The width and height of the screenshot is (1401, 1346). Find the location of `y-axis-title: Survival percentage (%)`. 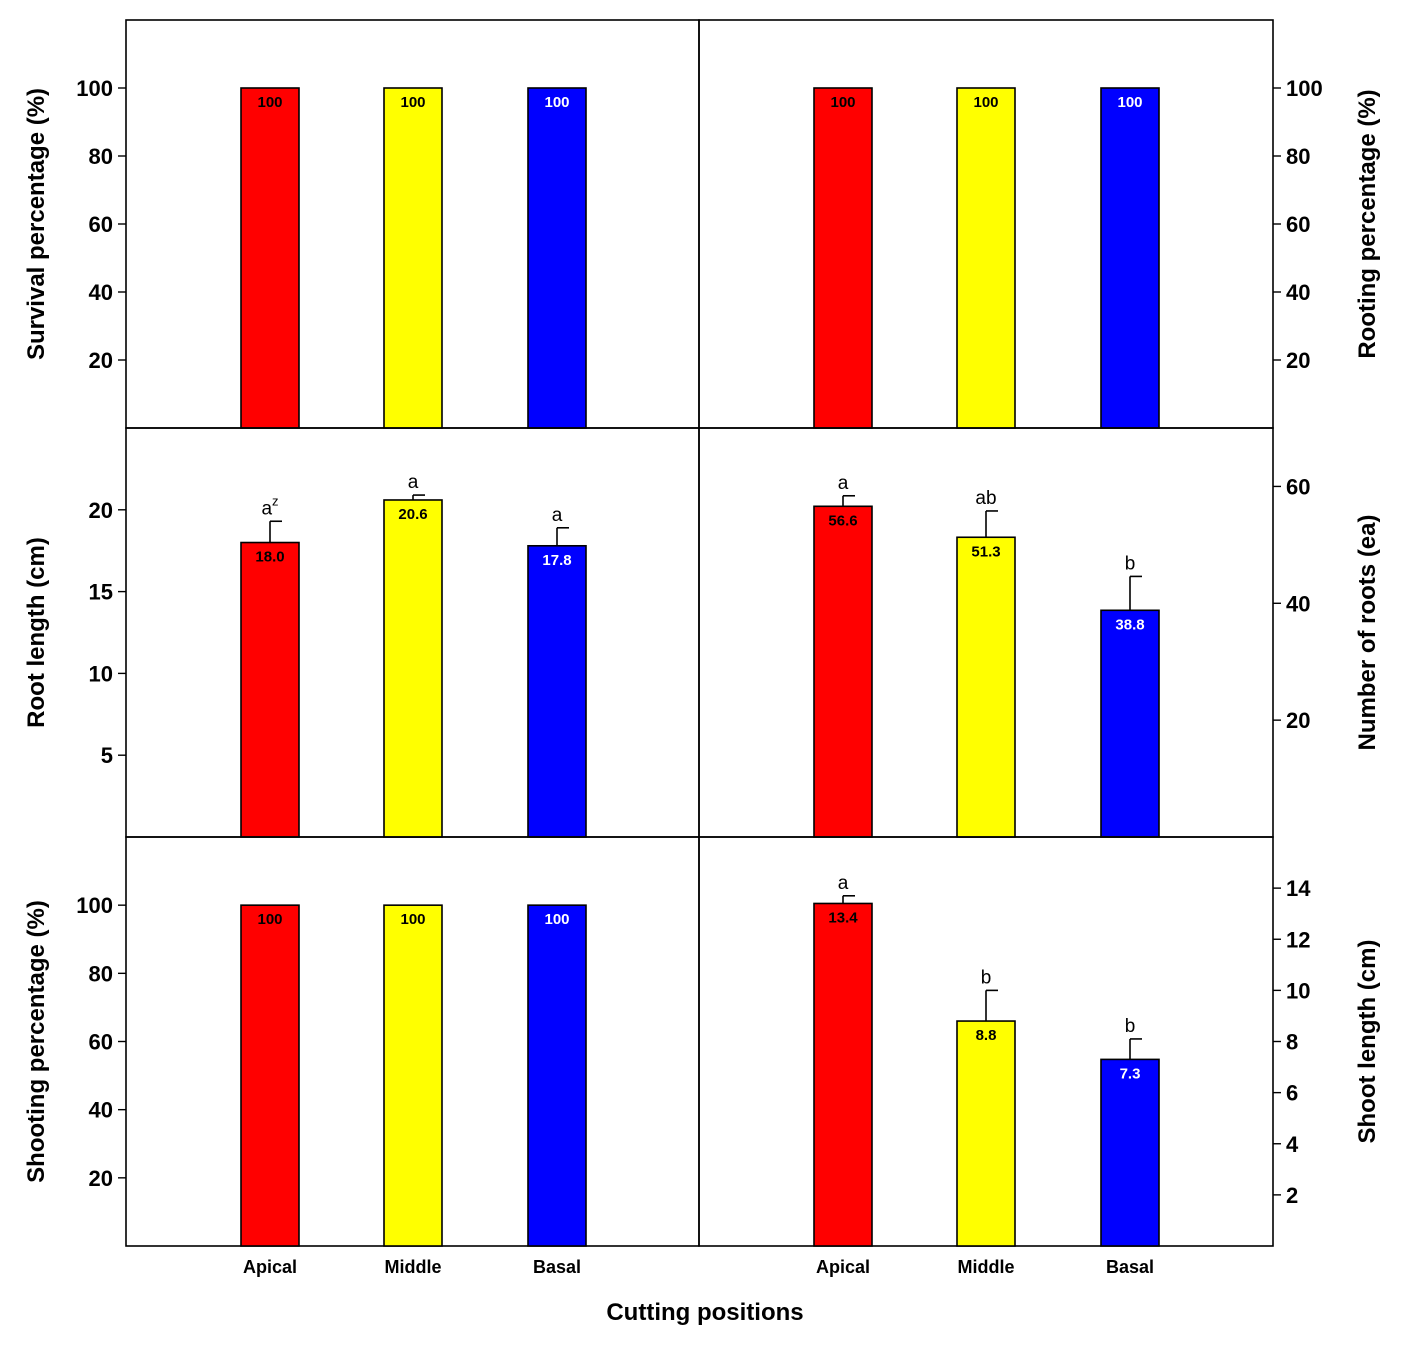

y-axis-title: Survival percentage (%) is located at coordinates (36, 224).